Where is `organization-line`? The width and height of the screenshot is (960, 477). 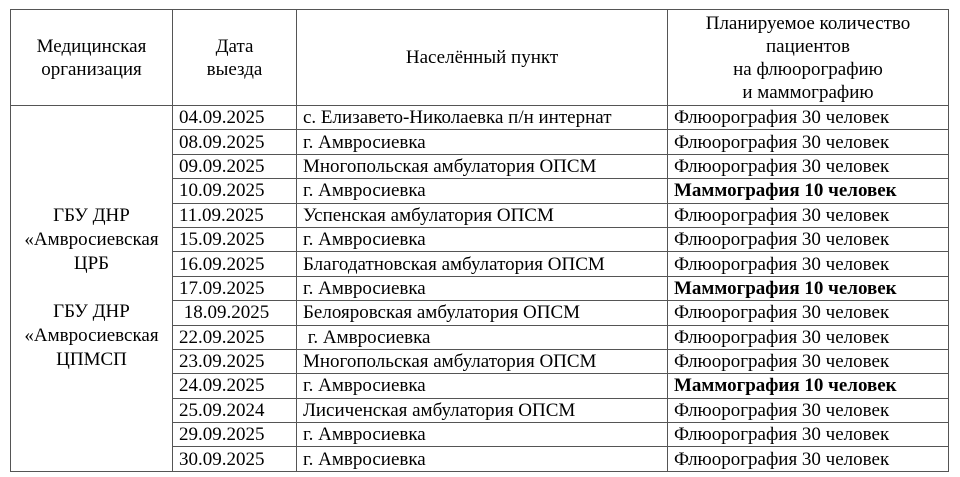
organization-line is located at coordinates (91, 288).